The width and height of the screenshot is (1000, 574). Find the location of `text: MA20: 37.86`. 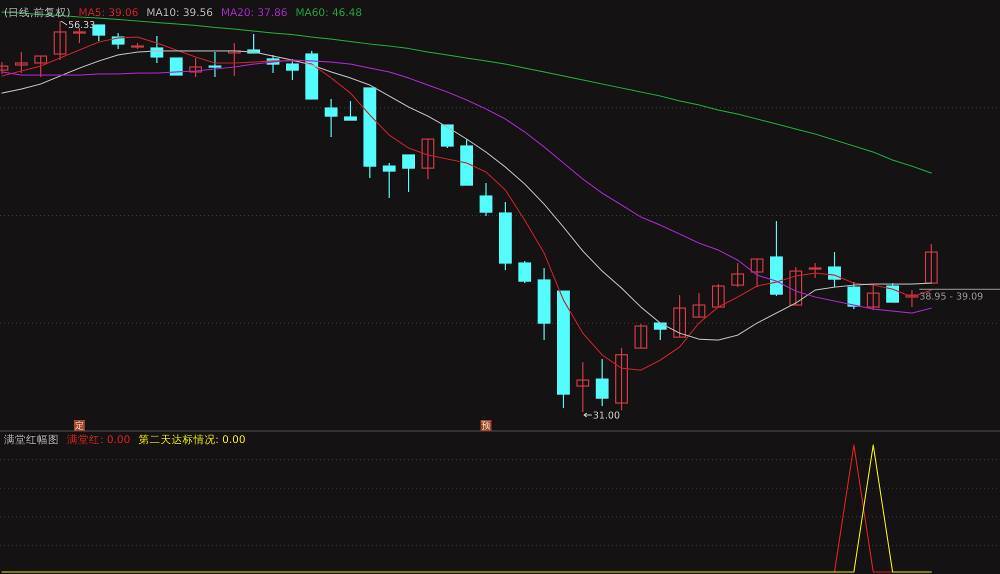

text: MA20: 37.86 is located at coordinates (254, 12).